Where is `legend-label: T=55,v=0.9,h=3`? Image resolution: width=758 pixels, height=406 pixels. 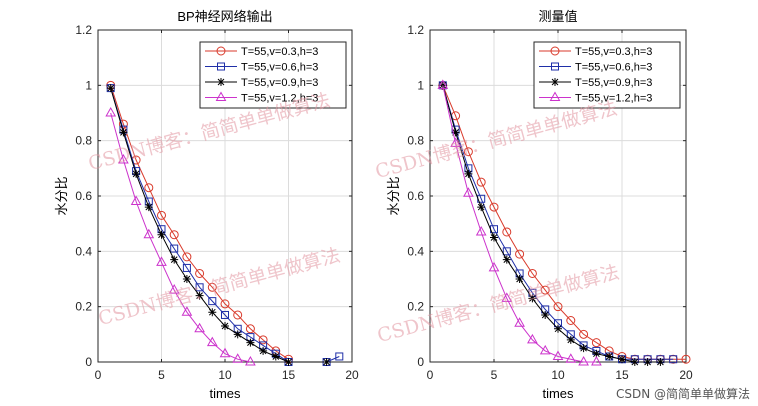 legend-label: T=55,v=0.9,h=3 is located at coordinates (613, 83).